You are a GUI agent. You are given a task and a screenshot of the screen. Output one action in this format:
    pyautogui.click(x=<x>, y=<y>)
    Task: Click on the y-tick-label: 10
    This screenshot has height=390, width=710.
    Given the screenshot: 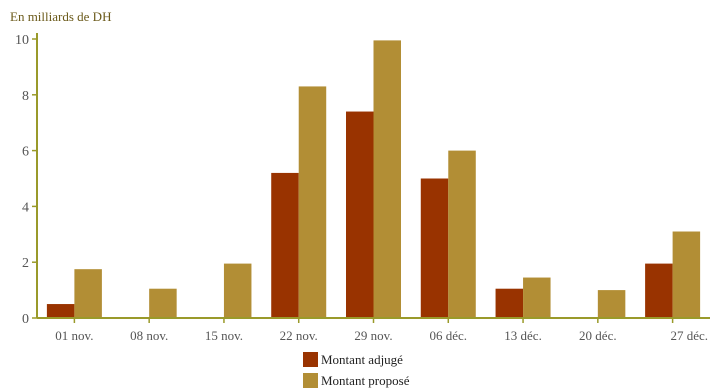 What is the action you would take?
    pyautogui.click(x=22, y=40)
    